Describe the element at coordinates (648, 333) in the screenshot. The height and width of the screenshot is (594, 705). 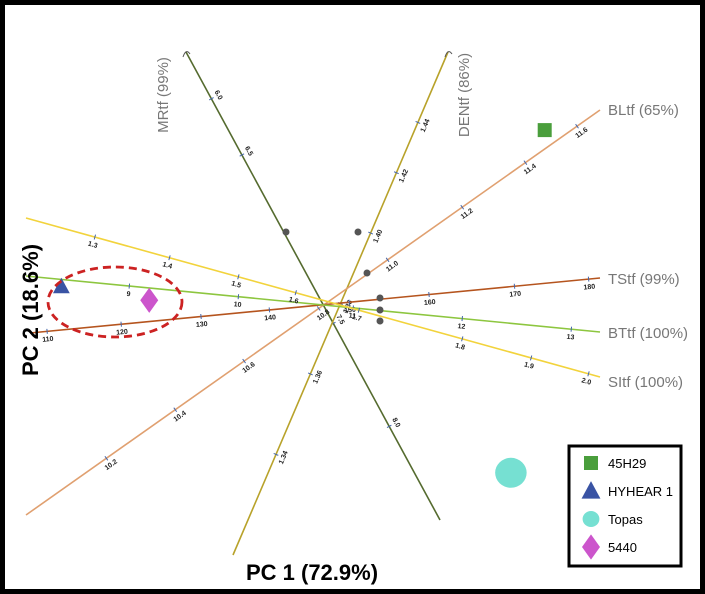
I see `axis-name-bttf: BTtf (100%)` at that location.